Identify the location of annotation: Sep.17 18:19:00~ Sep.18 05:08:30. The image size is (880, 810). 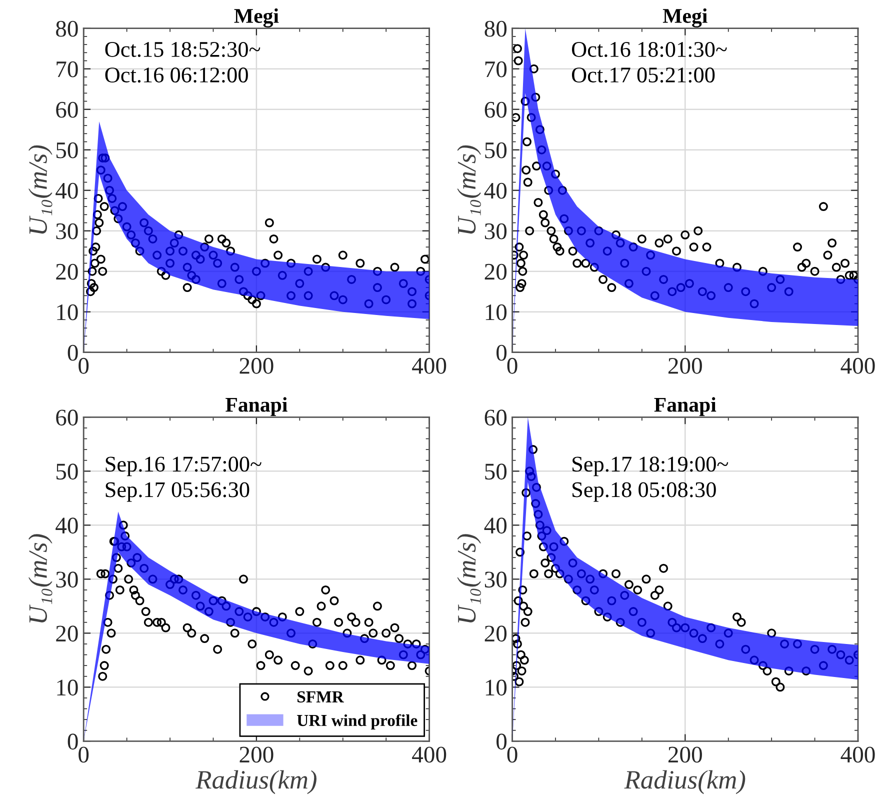
(650, 479).